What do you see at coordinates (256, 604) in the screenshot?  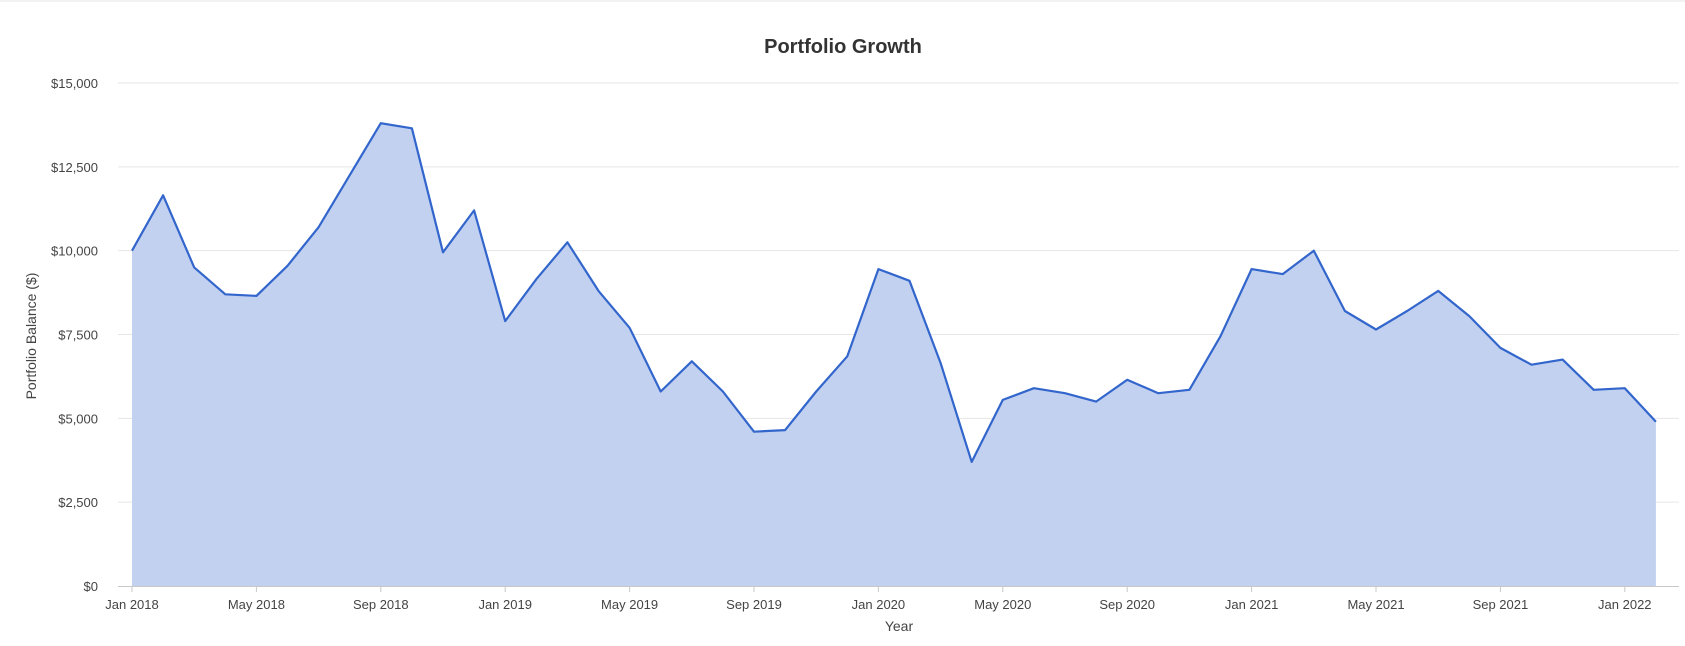 I see `x-tick-label: May 2018` at bounding box center [256, 604].